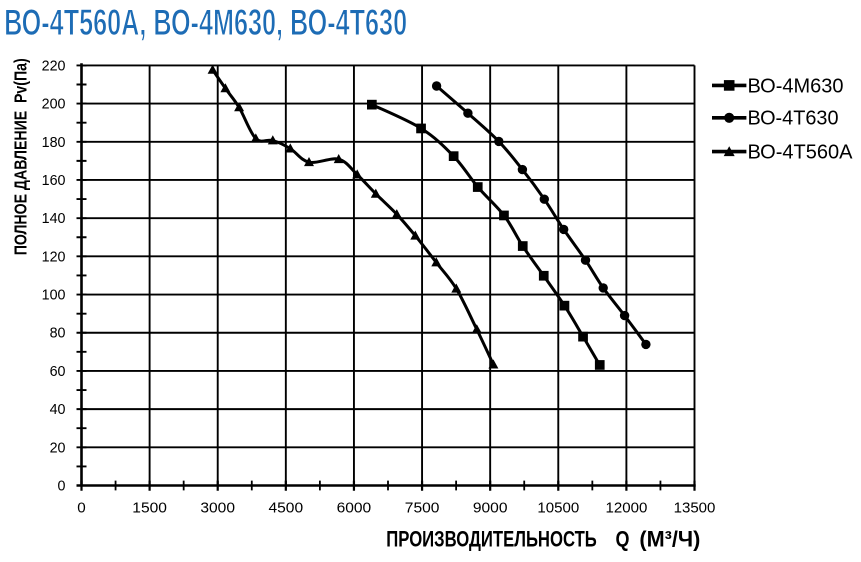 Image resolution: width=861 pixels, height=562 pixels. Describe the element at coordinates (669, 539) in the screenshot. I see `svg-text: (М³/Ч)` at that location.